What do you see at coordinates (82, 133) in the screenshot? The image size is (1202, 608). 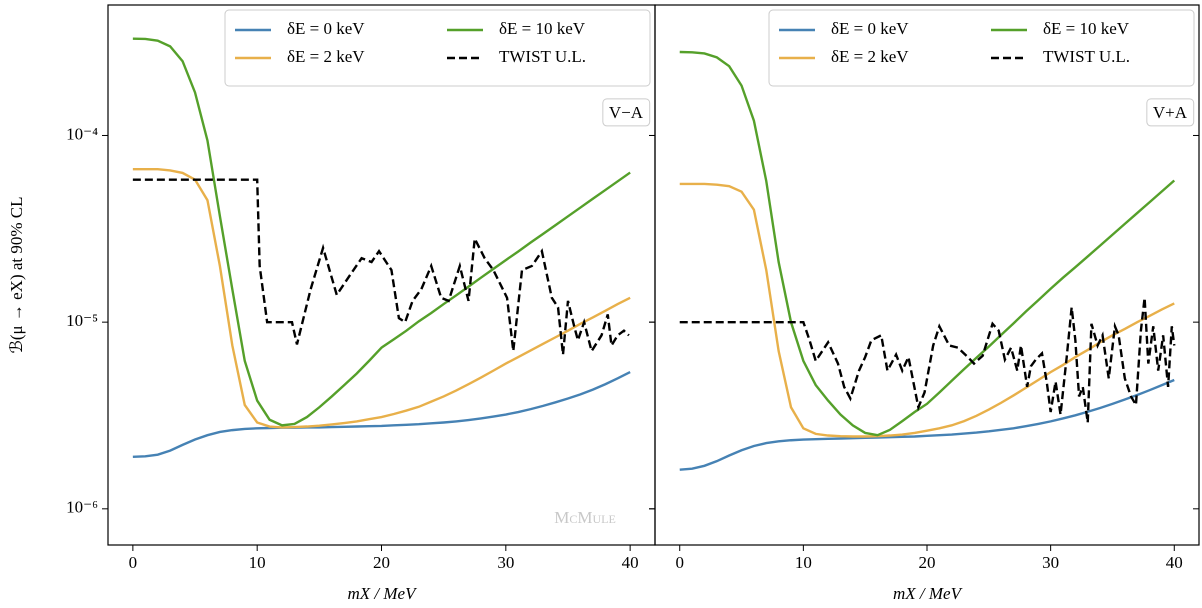 I see `y-tick-label: 10⁻⁴` at bounding box center [82, 133].